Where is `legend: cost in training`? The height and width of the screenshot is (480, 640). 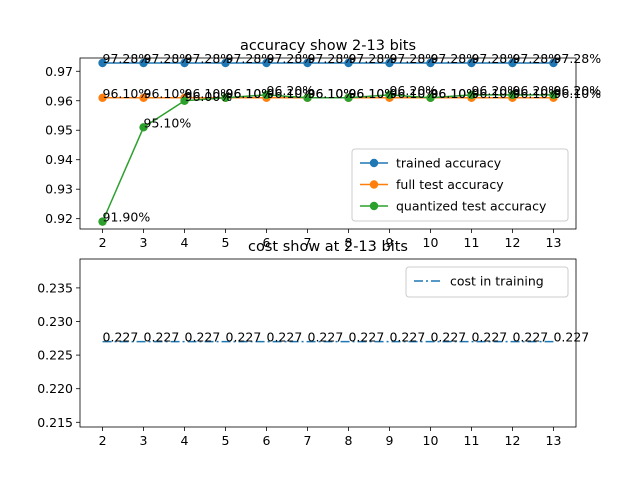
legend: cost in training is located at coordinates (487, 282).